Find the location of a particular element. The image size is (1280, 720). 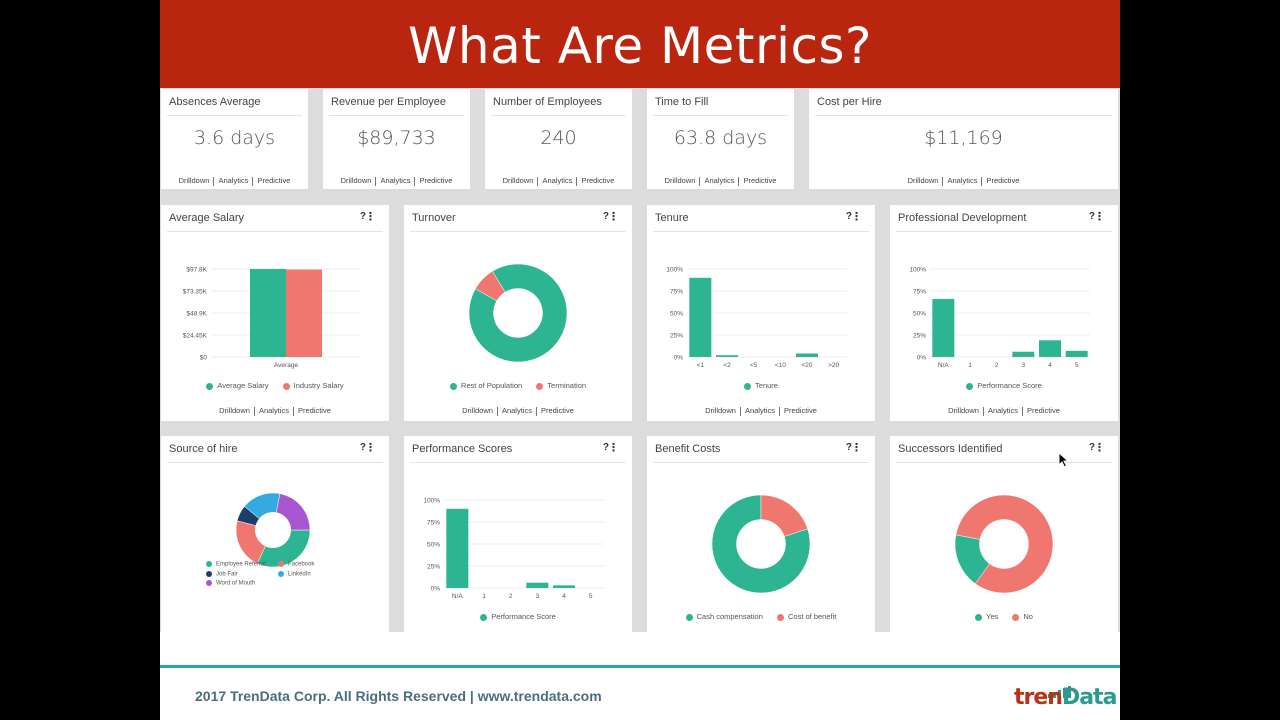

kpi-value: $89,733 is located at coordinates (396, 138).